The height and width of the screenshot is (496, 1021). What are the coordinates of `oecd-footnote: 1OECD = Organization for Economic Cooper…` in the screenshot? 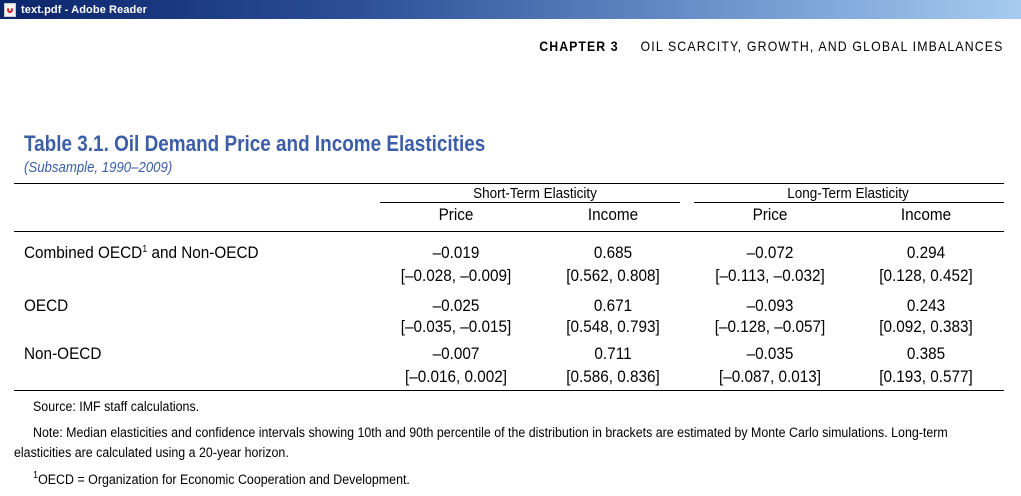 It's located at (221, 478).